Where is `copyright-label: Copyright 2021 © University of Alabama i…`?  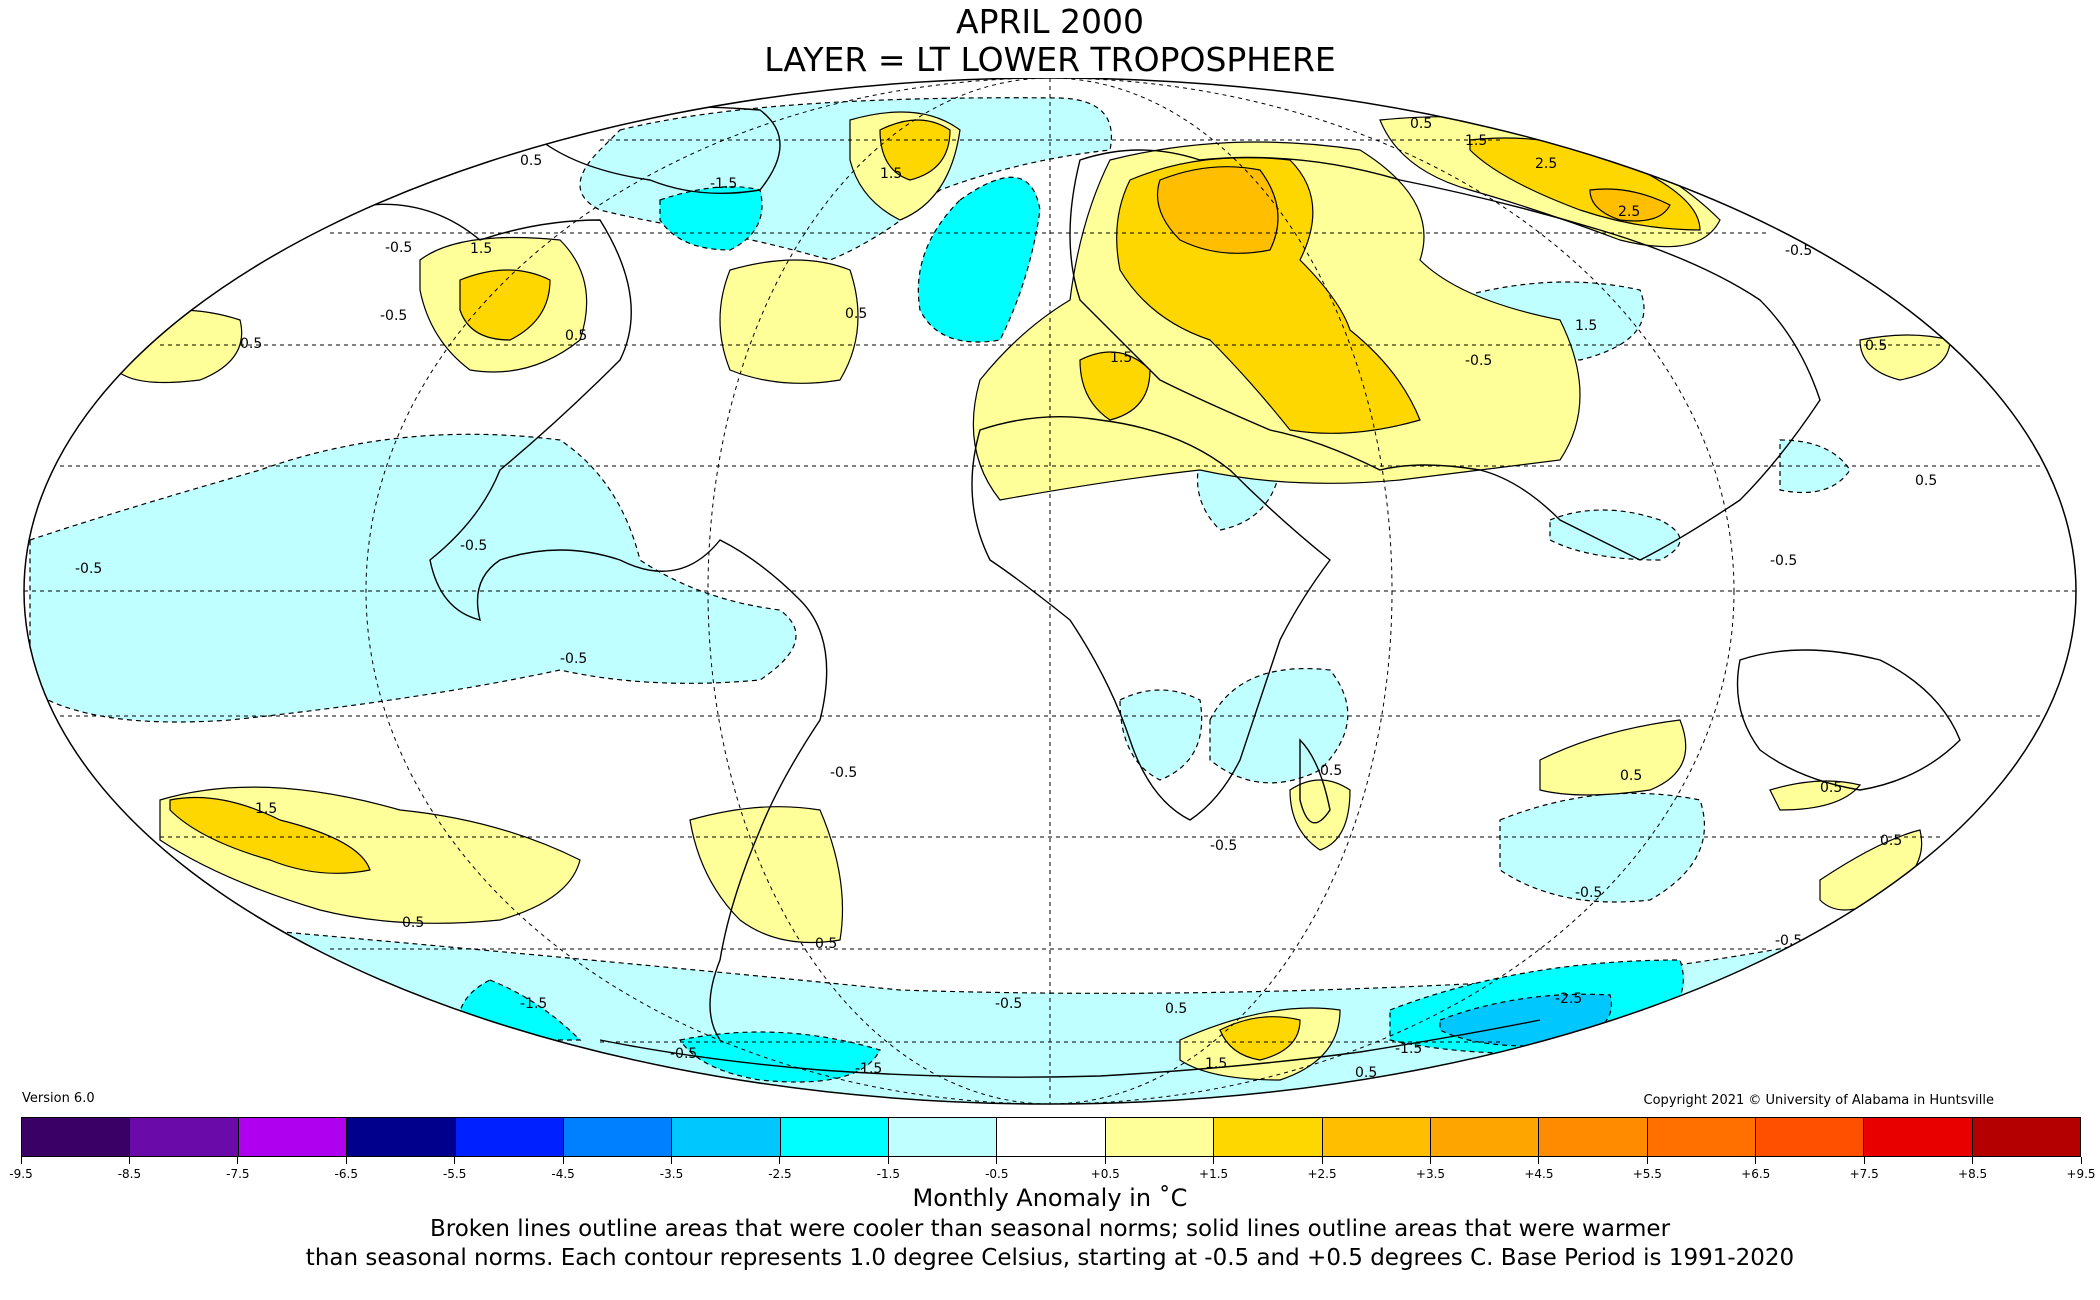 copyright-label: Copyright 2021 © University of Alabama i… is located at coordinates (1818, 1100).